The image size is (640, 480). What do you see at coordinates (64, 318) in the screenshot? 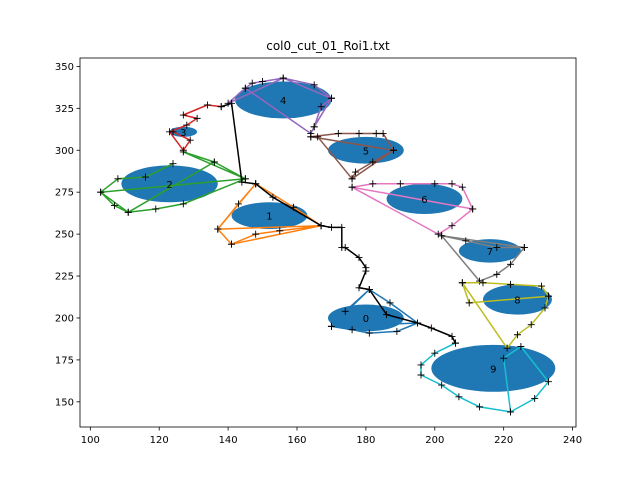
I see `y-tick-label: 200` at bounding box center [64, 318].